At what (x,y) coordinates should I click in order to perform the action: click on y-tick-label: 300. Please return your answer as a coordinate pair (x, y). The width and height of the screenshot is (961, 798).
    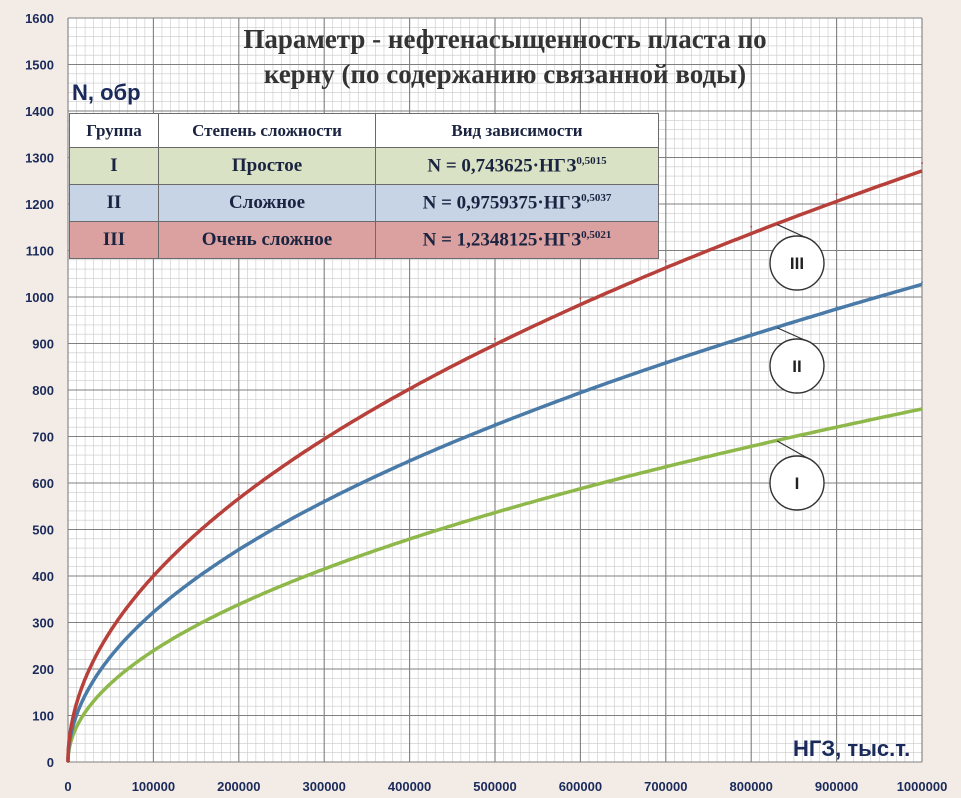
    Looking at the image, I should click on (43, 623).